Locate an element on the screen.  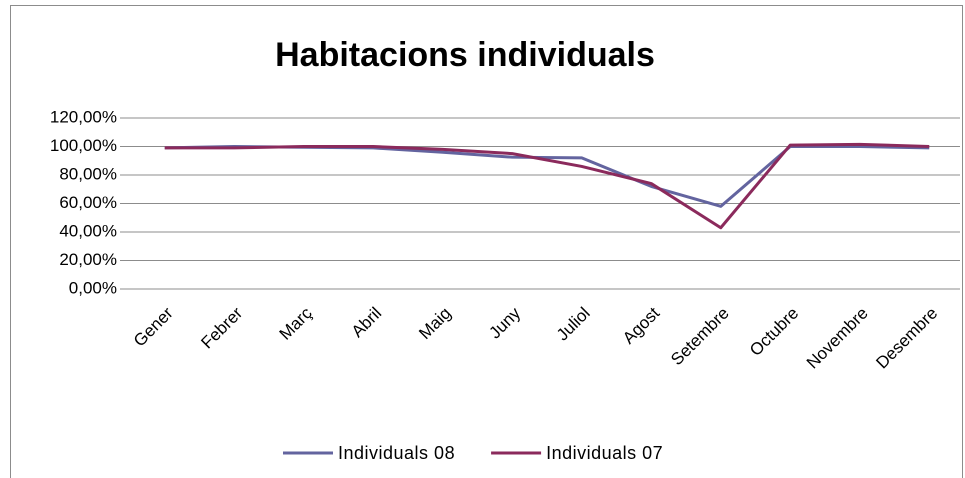
y-tick-label: 60,00% is located at coordinates (88, 202).